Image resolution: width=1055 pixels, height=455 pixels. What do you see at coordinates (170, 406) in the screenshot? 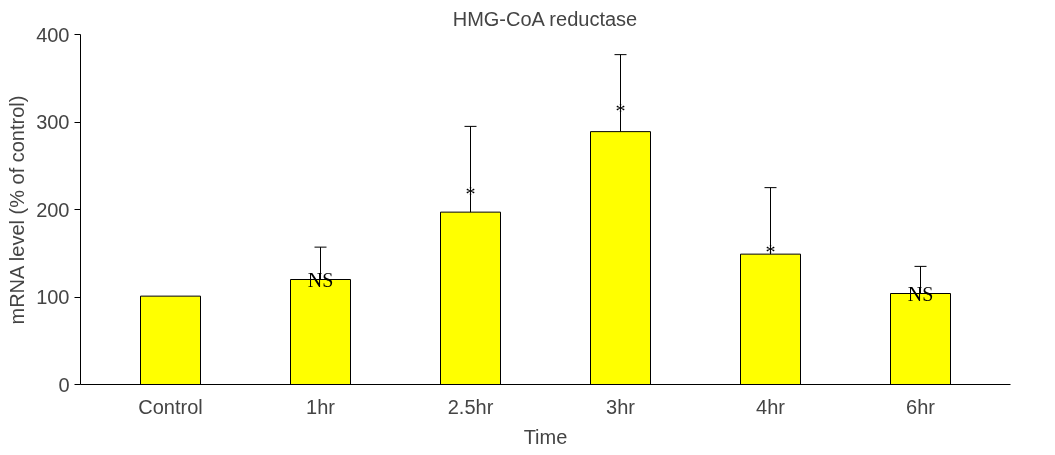
I see `x-tick-label: Control` at bounding box center [170, 406].